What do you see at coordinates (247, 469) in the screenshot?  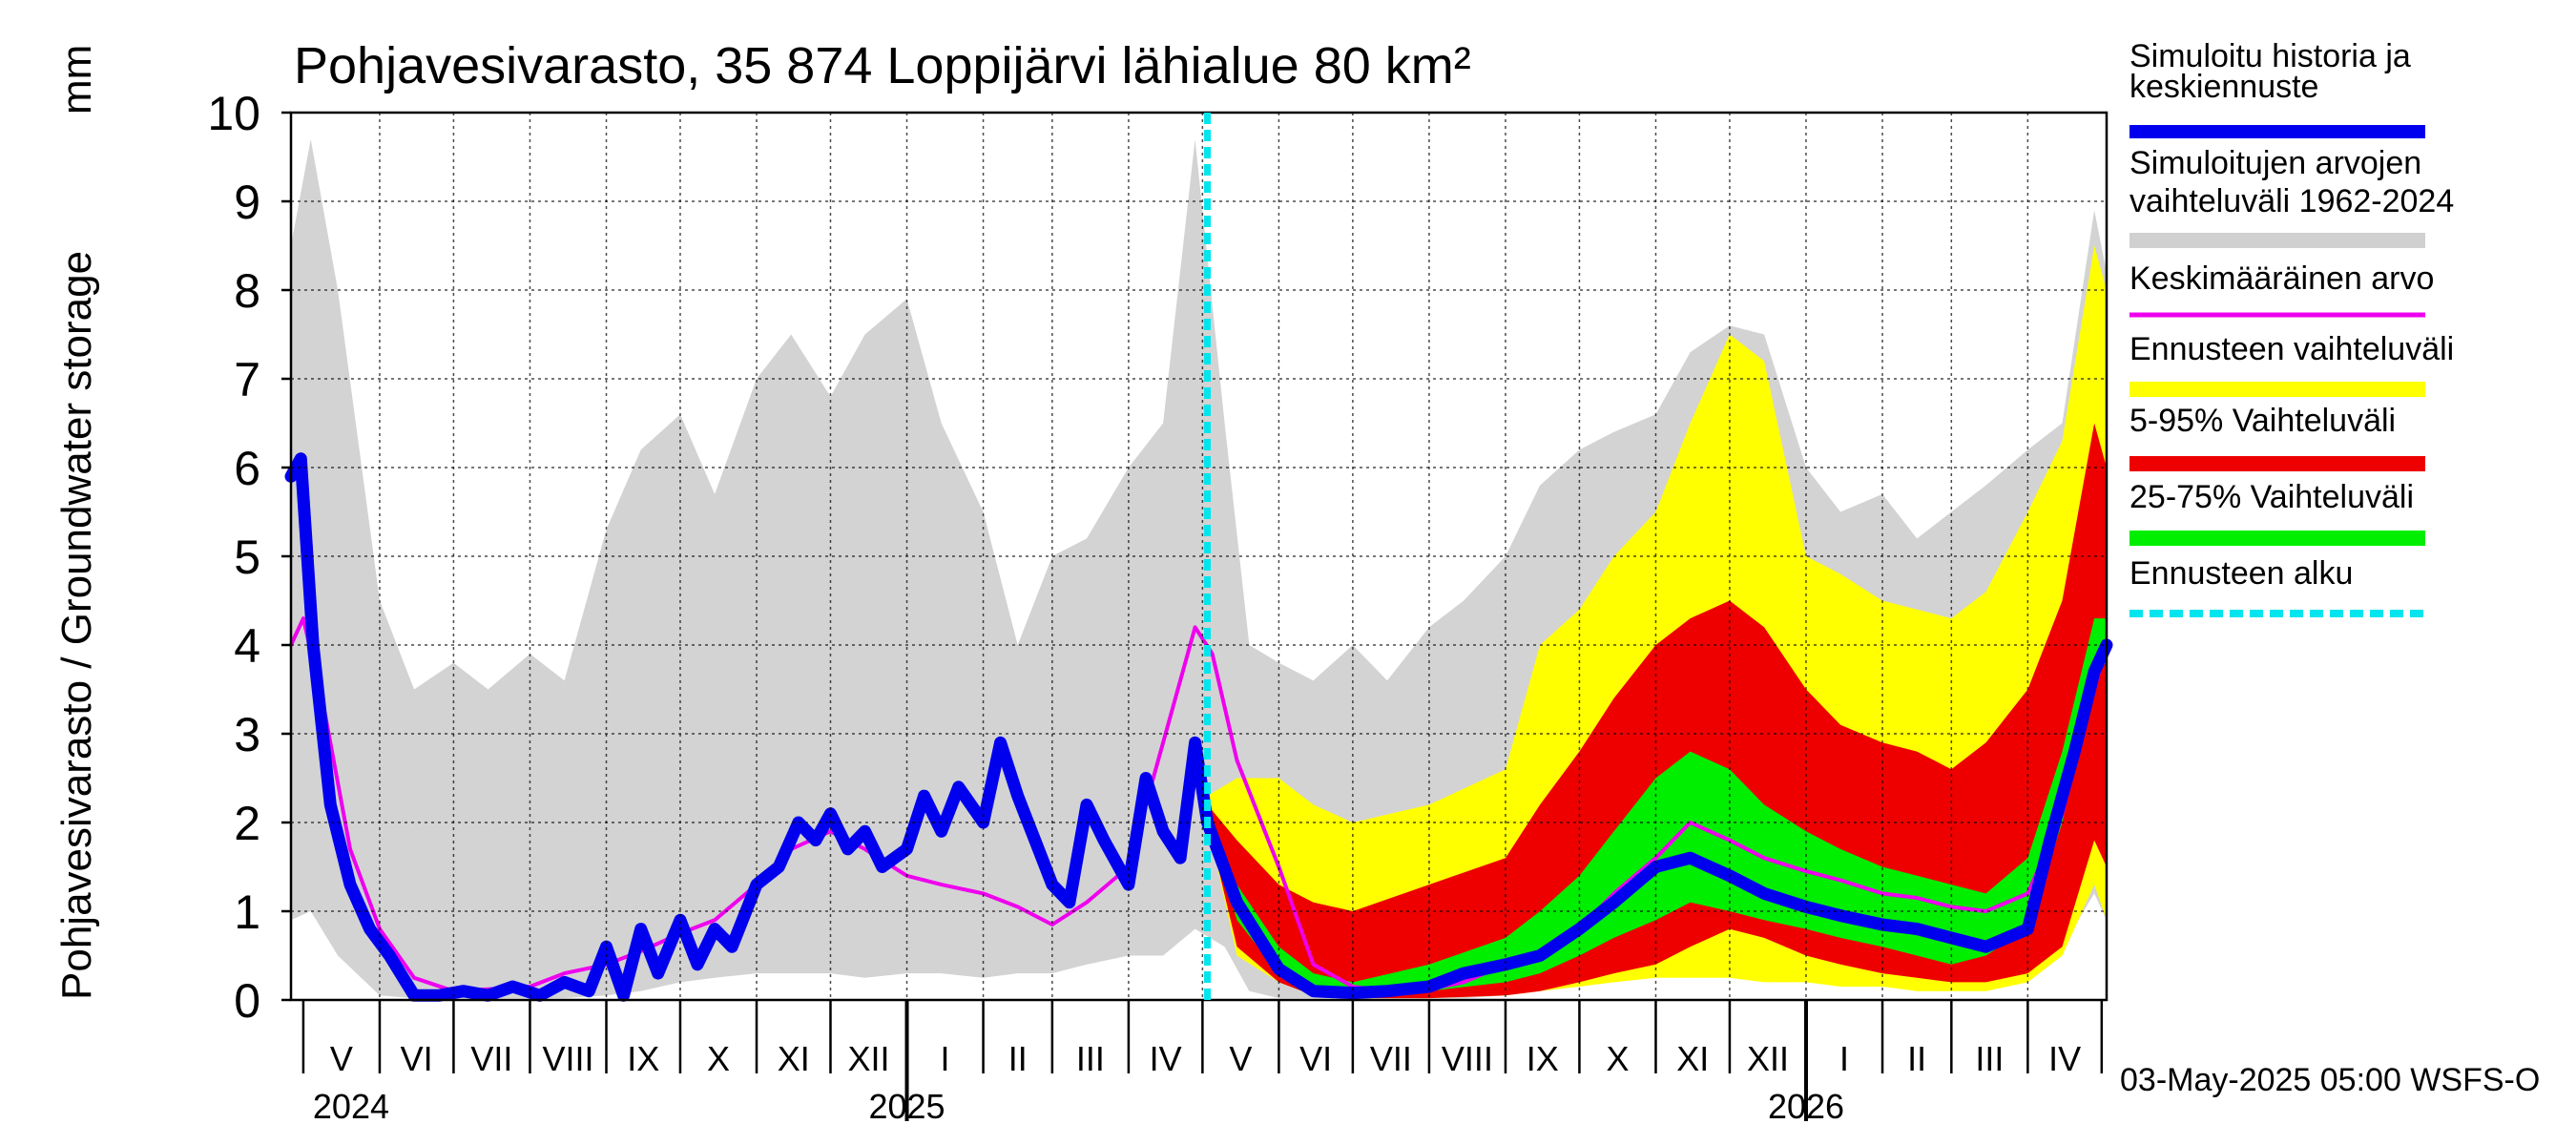 I see `y-tick-label: 6` at bounding box center [247, 469].